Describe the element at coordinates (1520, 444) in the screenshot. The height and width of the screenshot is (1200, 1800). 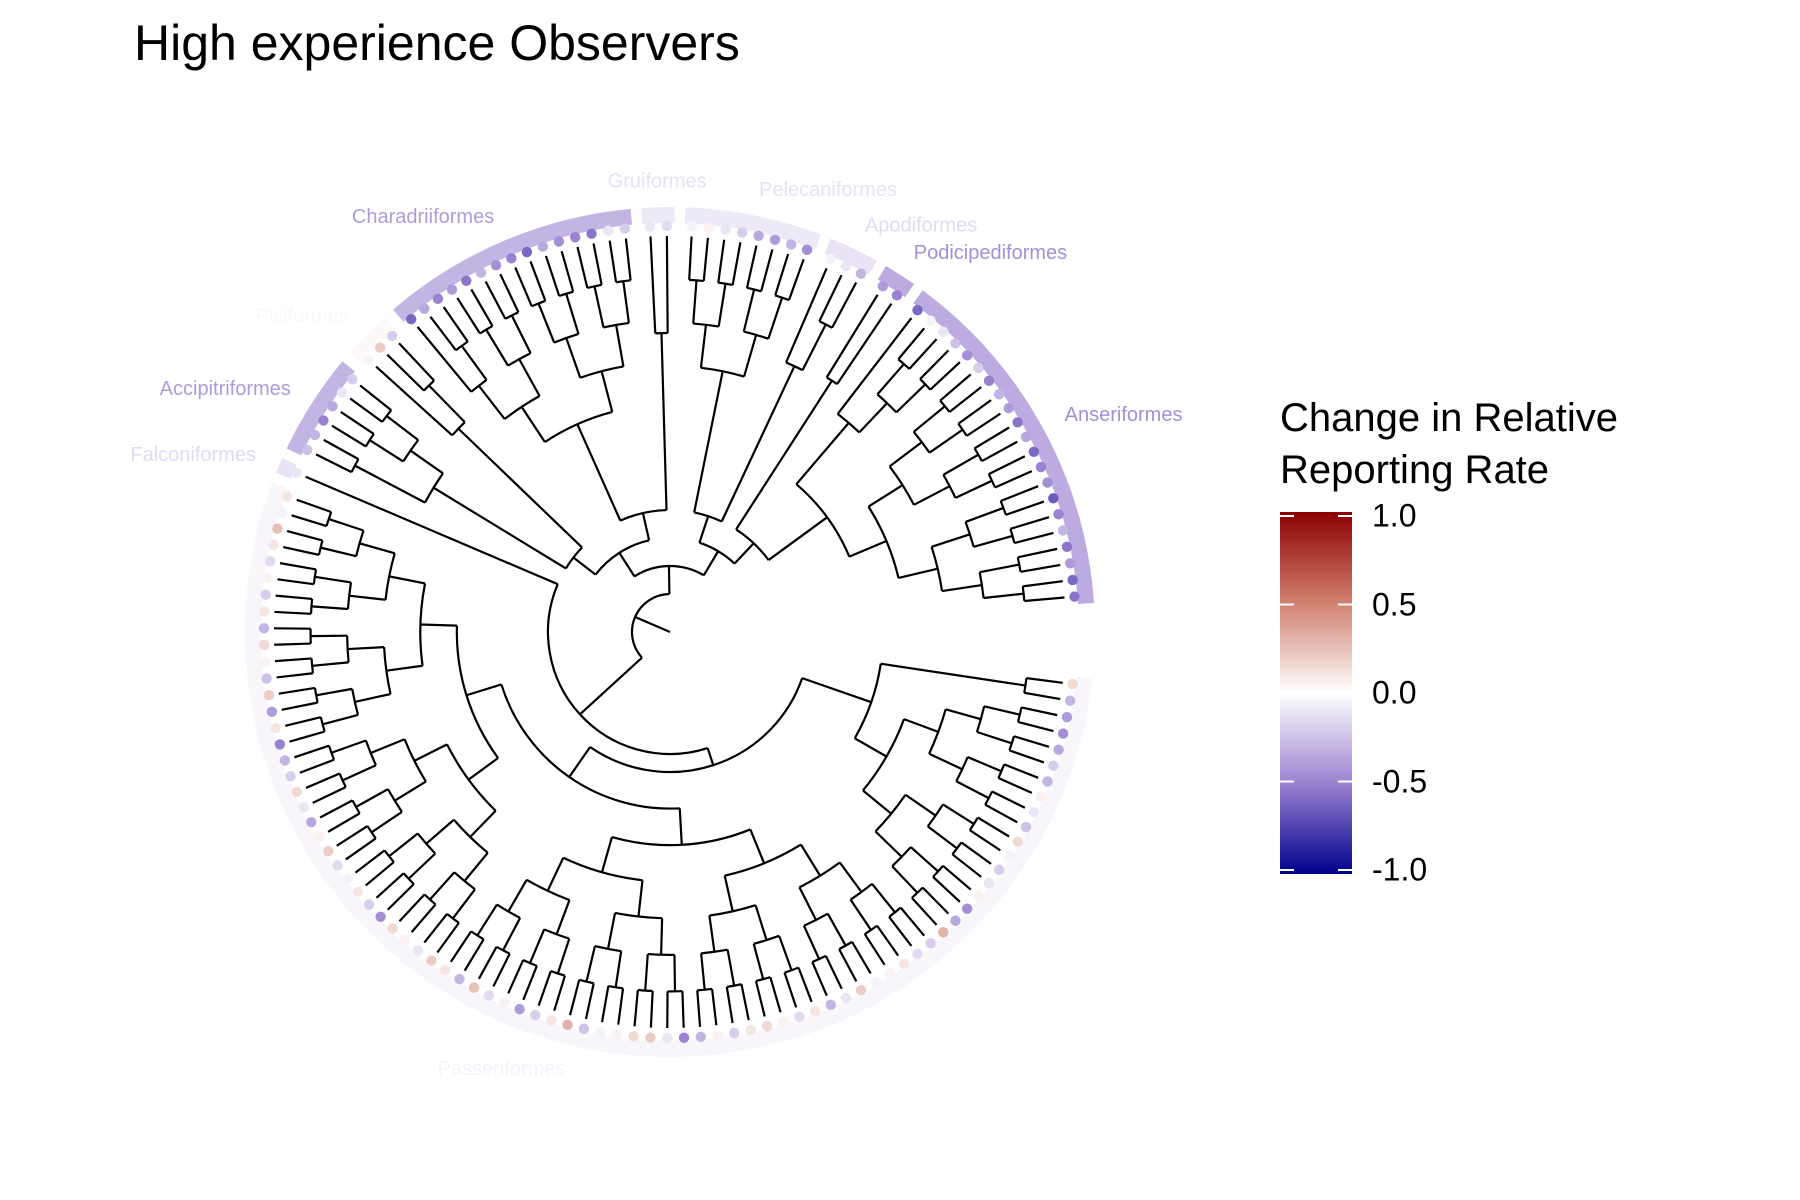
I see `legend-title: Change in Relative Reporting Rate` at that location.